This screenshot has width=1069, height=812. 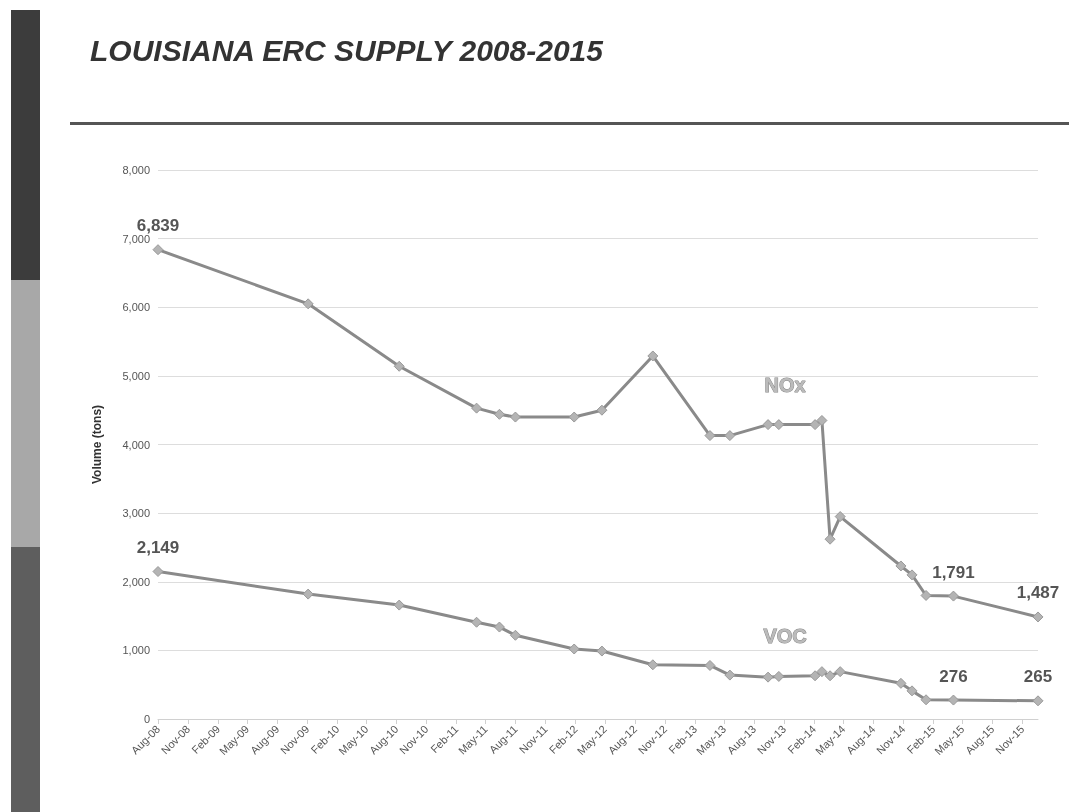 I want to click on data-label: 2,149, so click(x=158, y=548).